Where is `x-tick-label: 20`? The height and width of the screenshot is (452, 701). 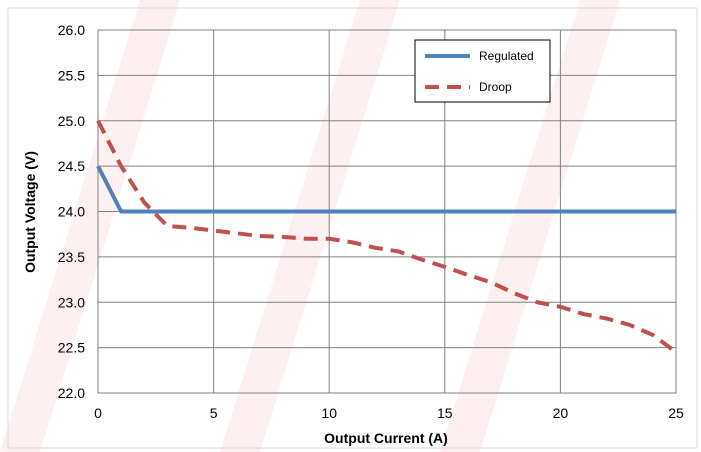 x-tick-label: 20 is located at coordinates (561, 413).